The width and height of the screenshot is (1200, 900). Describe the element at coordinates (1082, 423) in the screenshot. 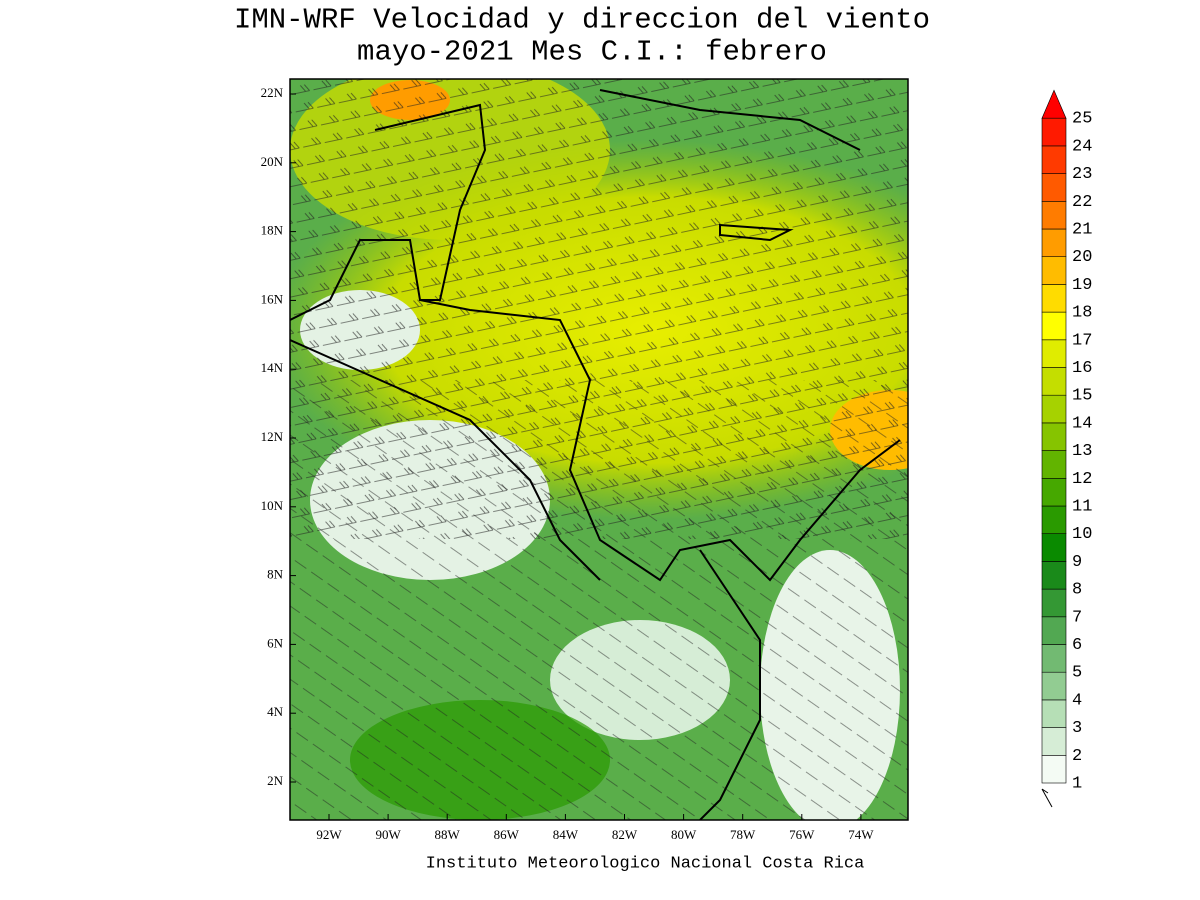

I see `colorbar-label: 14` at that location.